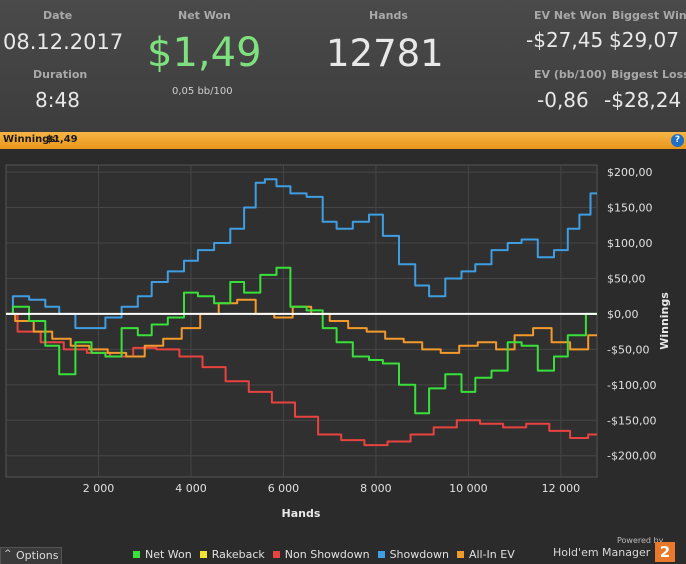 The width and height of the screenshot is (686, 564). What do you see at coordinates (468, 488) in the screenshot?
I see `x-tick-label: 10 000` at bounding box center [468, 488].